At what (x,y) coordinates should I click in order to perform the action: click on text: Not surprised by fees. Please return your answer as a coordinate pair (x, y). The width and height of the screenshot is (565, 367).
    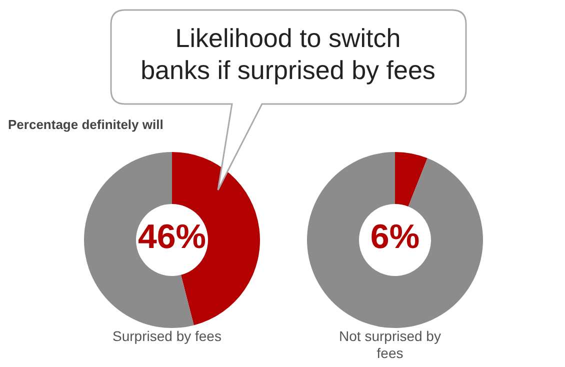
    Looking at the image, I should click on (390, 345).